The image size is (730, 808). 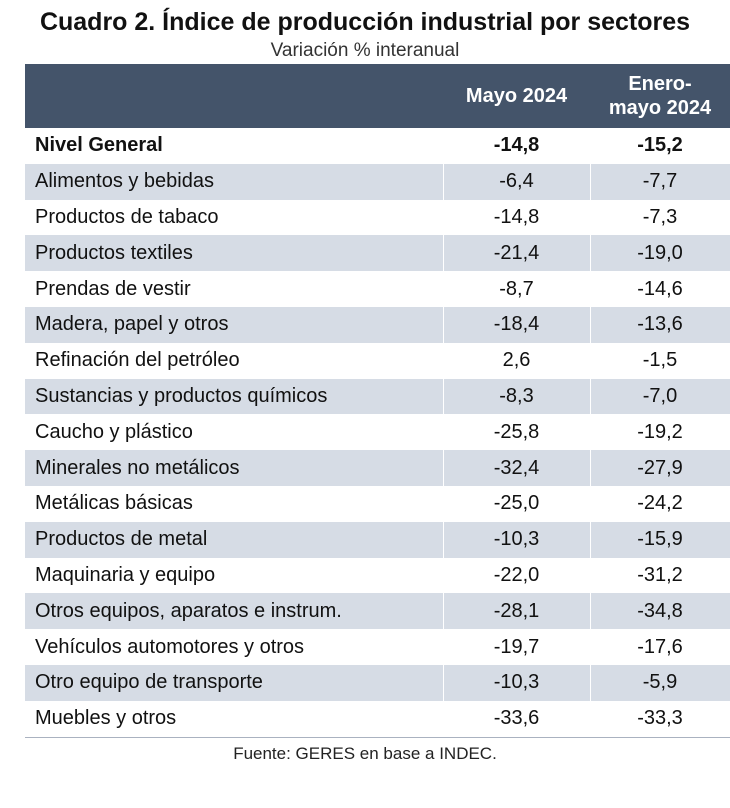 What do you see at coordinates (234, 217) in the screenshot?
I see `sector-cell: Productos de tabaco` at bounding box center [234, 217].